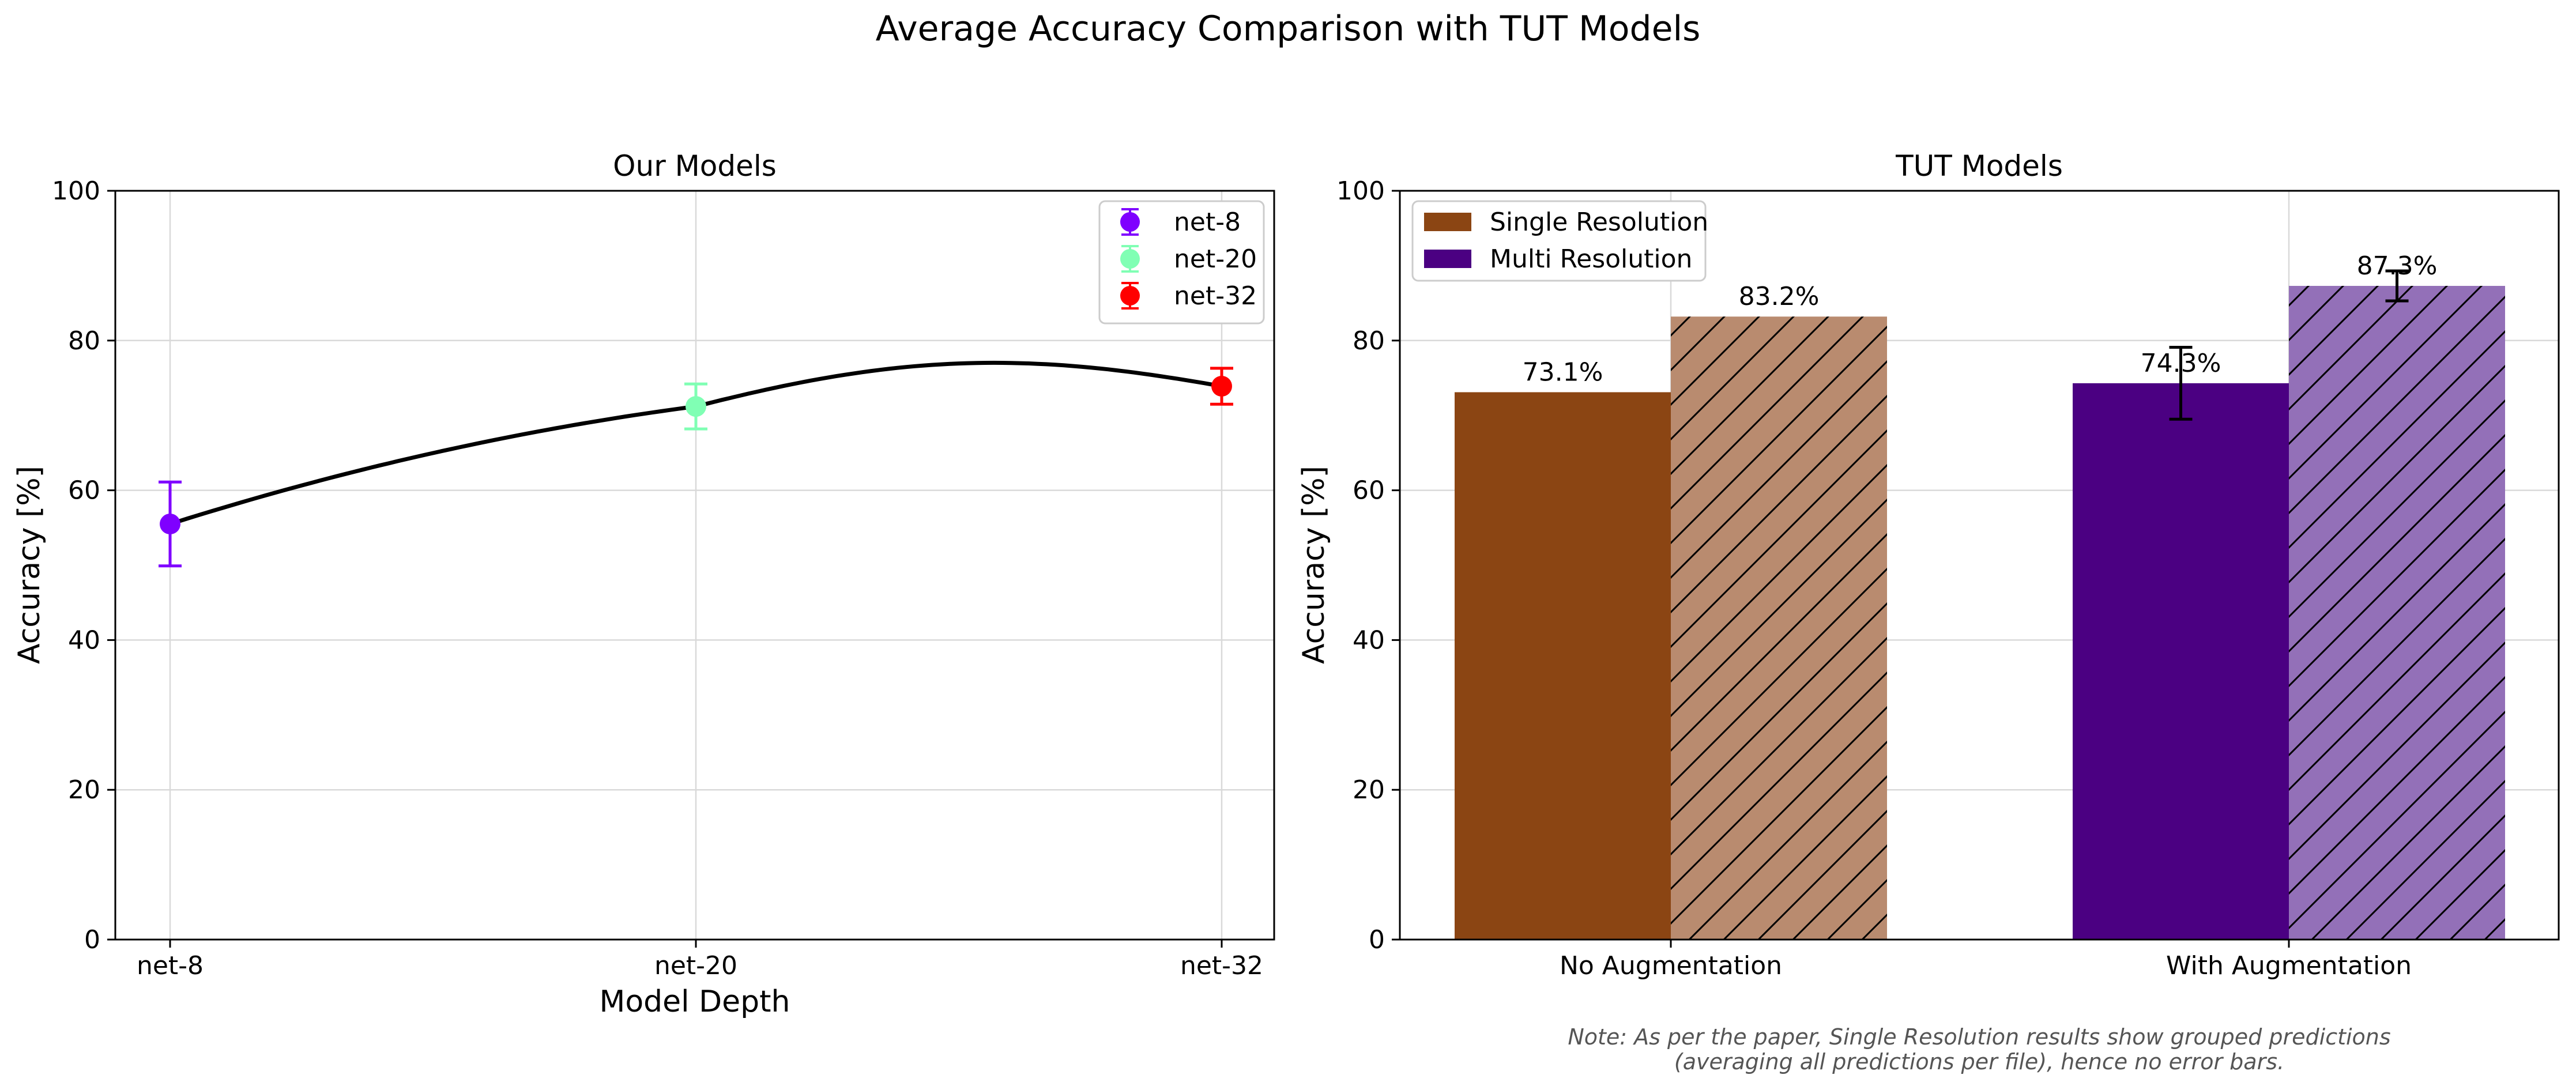 Image resolution: width=2576 pixels, height=1090 pixels. Describe the element at coordinates (1591, 259) in the screenshot. I see `legend-label: Multi Resolution` at that location.